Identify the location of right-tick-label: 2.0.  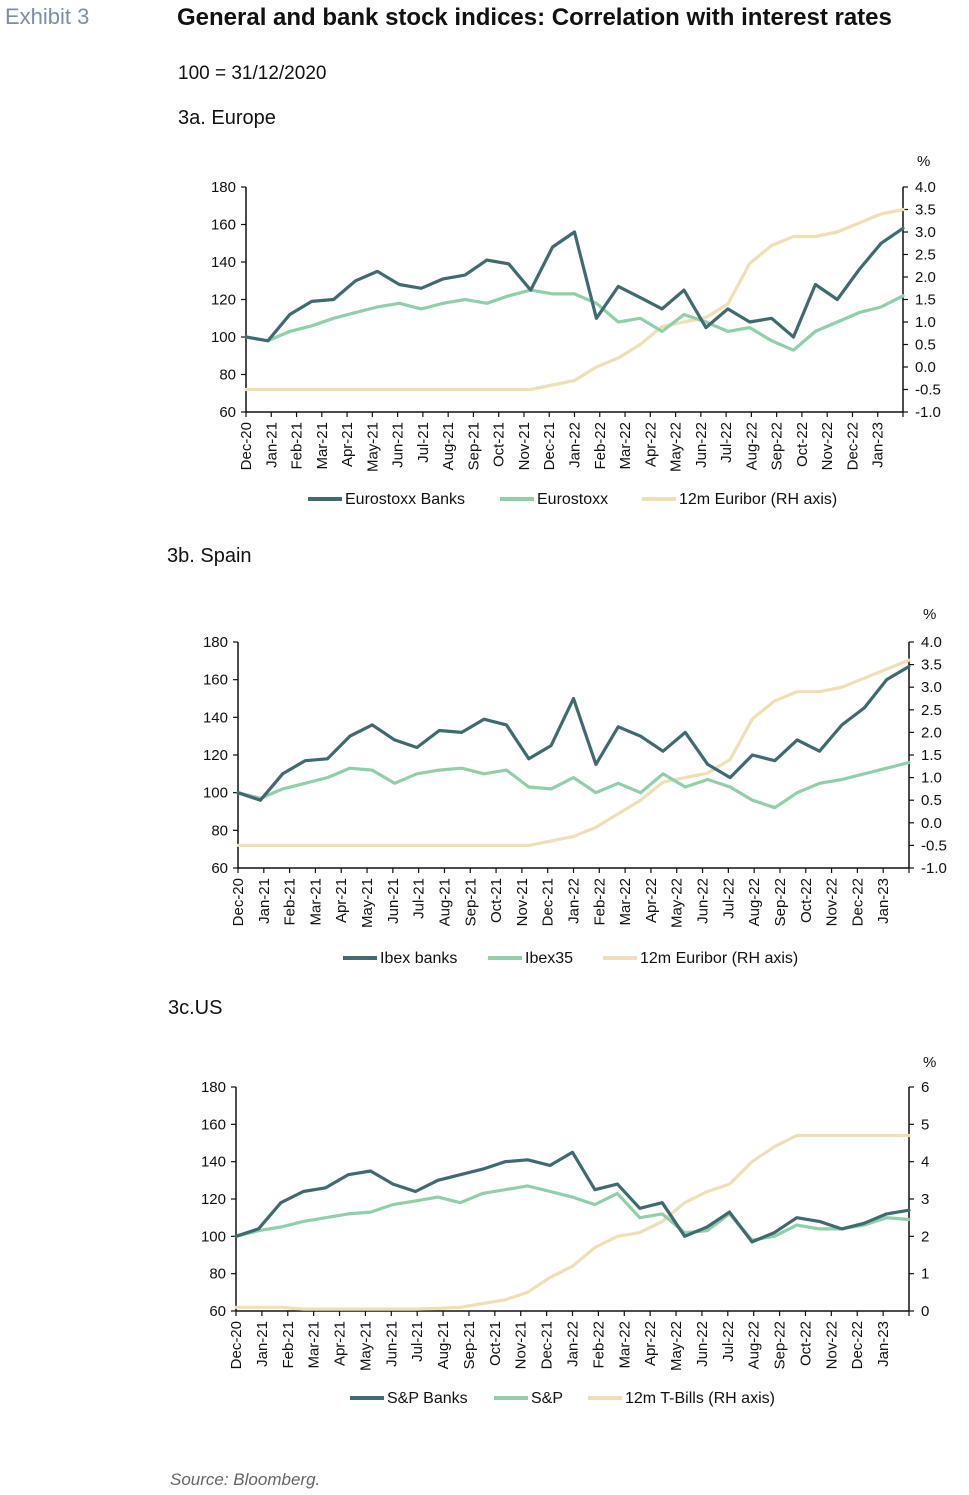
(925, 277).